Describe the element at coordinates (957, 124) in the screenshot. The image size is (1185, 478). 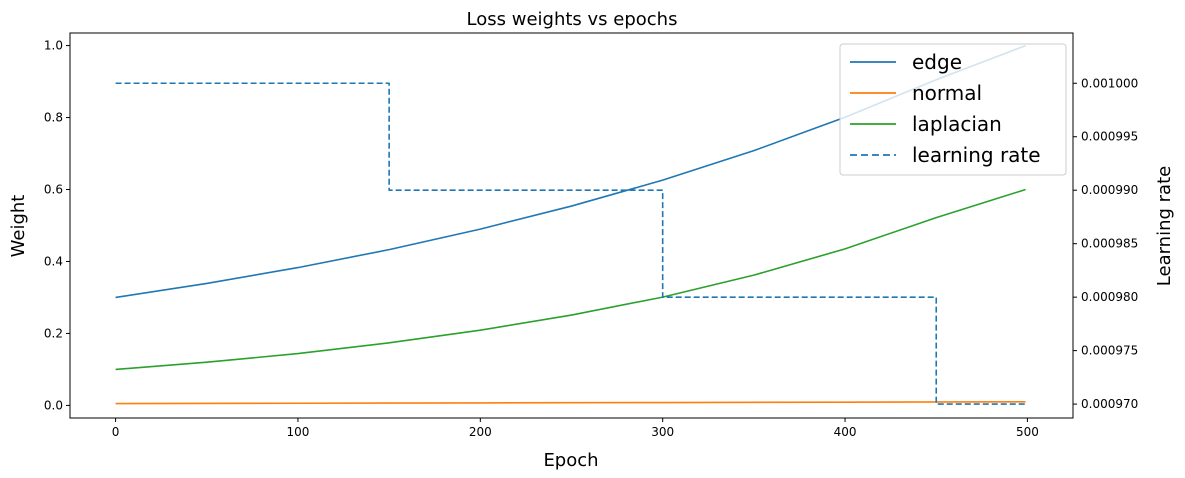
I see `legend-label: laplacian` at that location.